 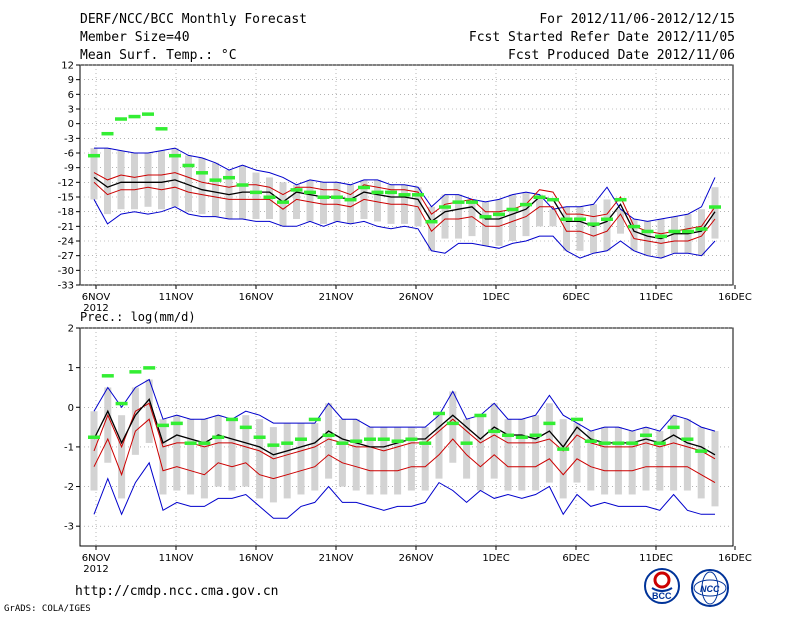 What do you see at coordinates (66, 286) in the screenshot?
I see `temp-ytick-label: -33` at bounding box center [66, 286].